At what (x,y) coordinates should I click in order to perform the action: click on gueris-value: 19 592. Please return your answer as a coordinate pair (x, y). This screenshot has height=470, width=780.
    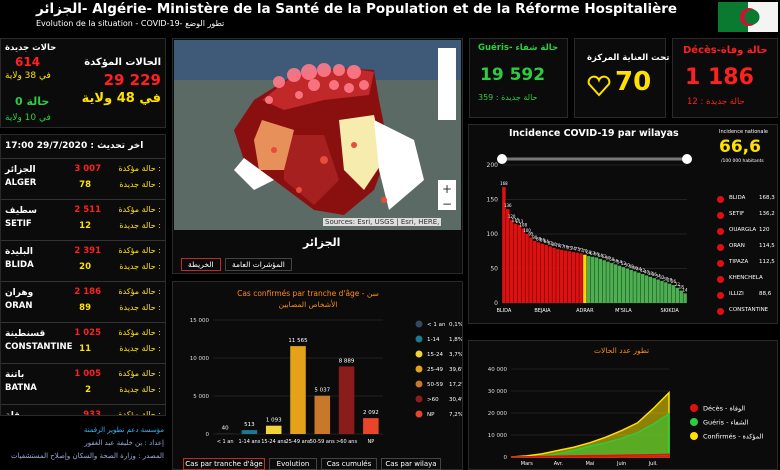
    Looking at the image, I should click on (513, 75).